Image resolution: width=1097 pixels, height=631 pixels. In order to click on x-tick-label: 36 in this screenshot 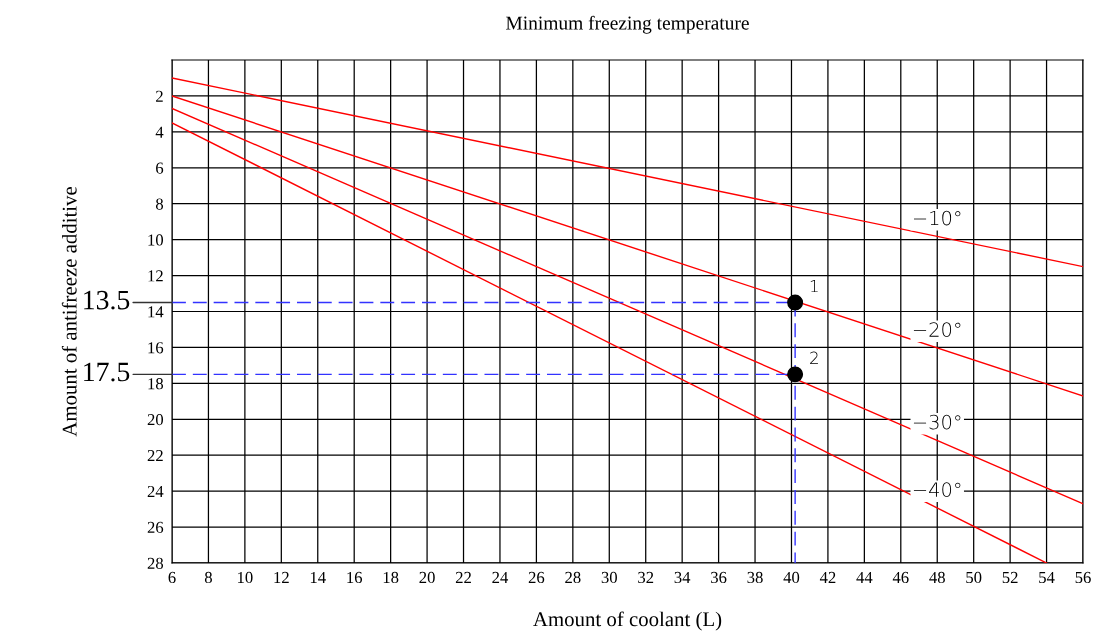, I will do `click(719, 577)`.